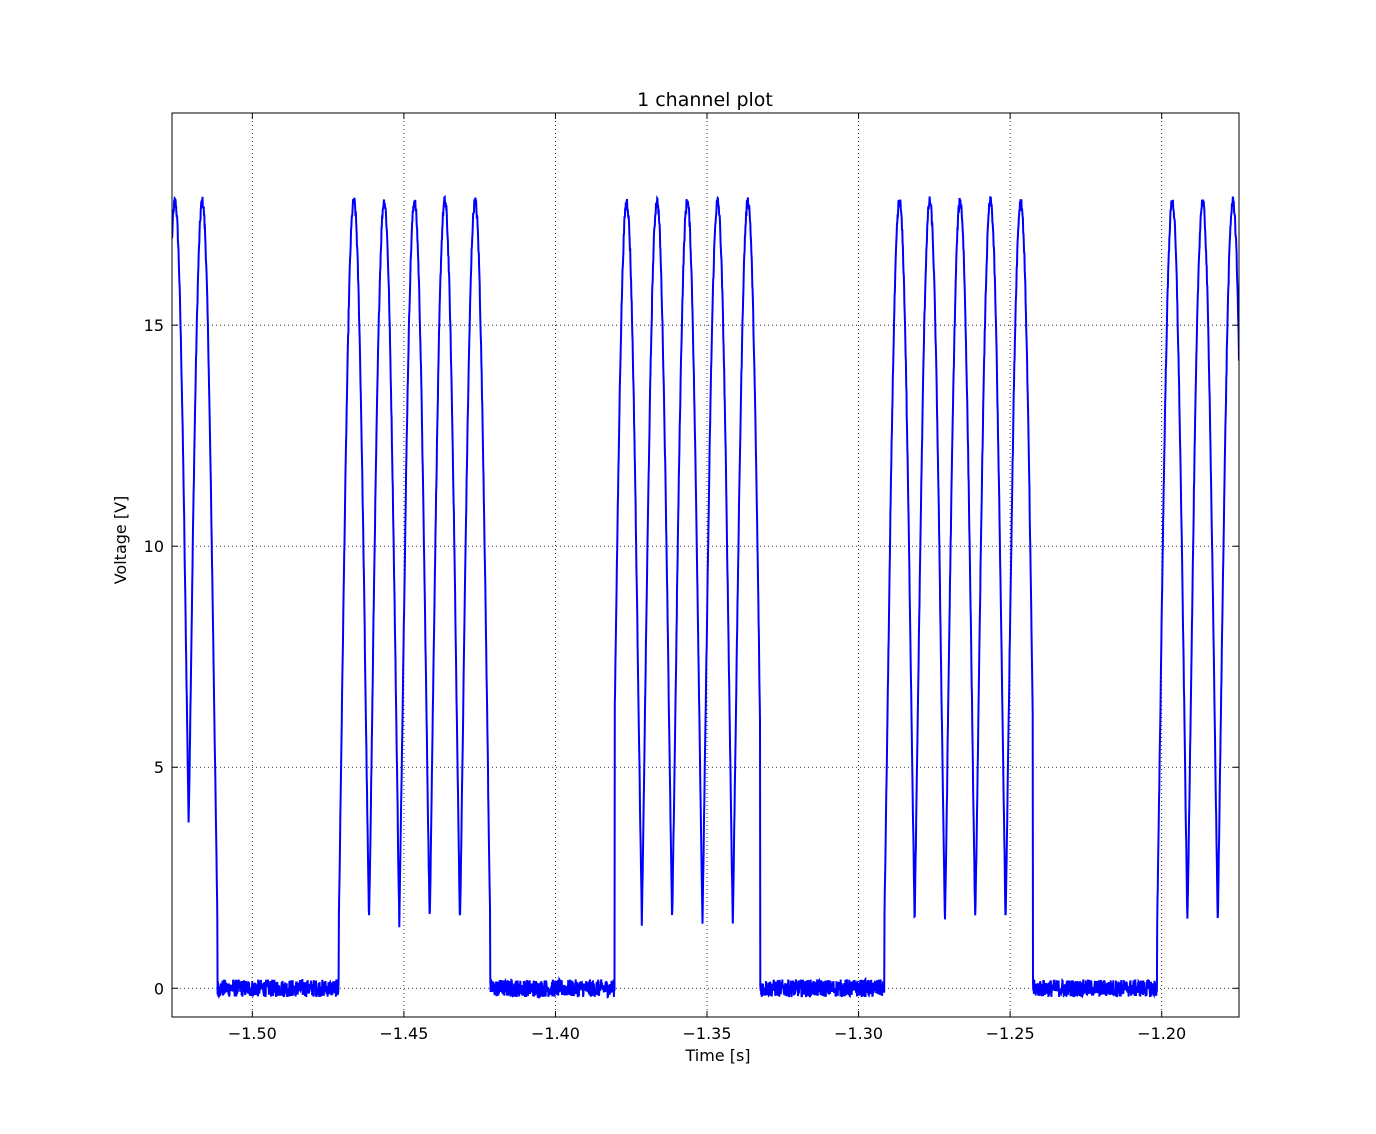  I want to click on x-tick-label: −1.20, so click(1161, 1033).